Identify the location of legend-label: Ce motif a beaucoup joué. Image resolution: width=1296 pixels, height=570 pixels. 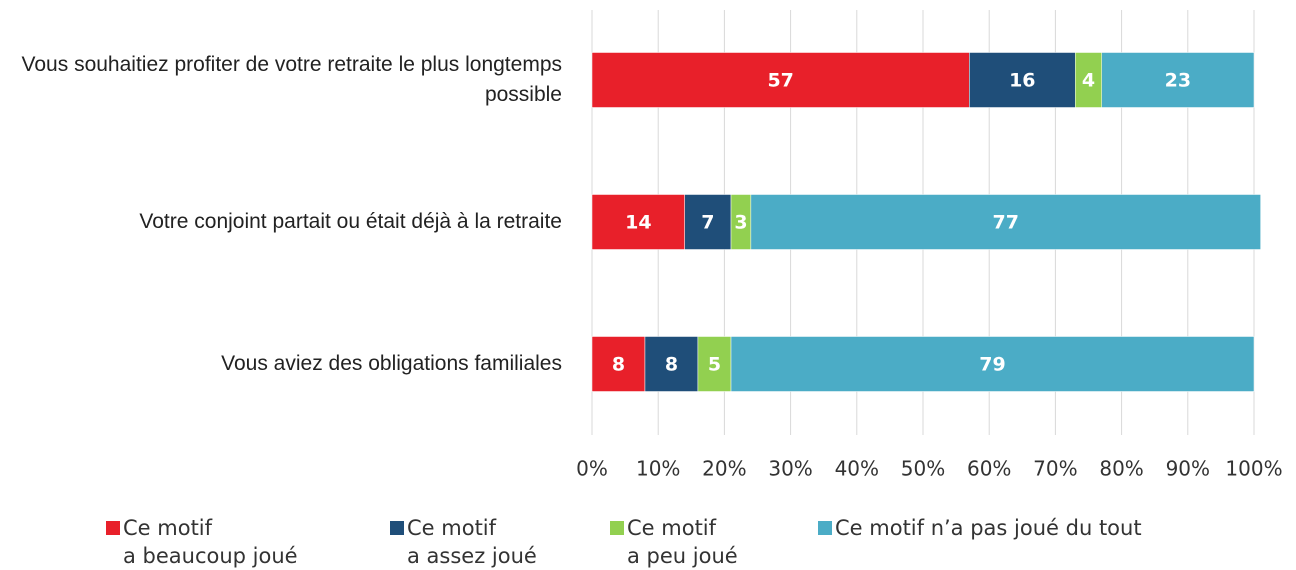
(210, 542).